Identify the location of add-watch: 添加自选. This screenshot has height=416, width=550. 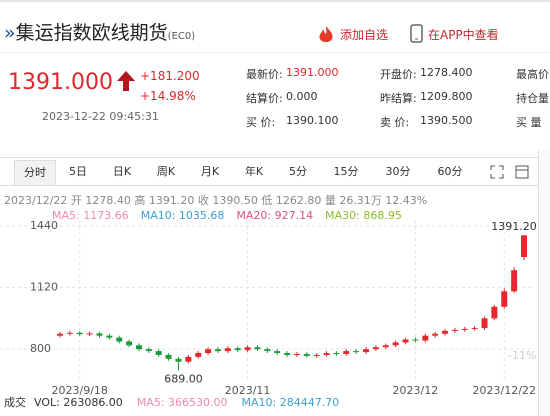
(364, 35).